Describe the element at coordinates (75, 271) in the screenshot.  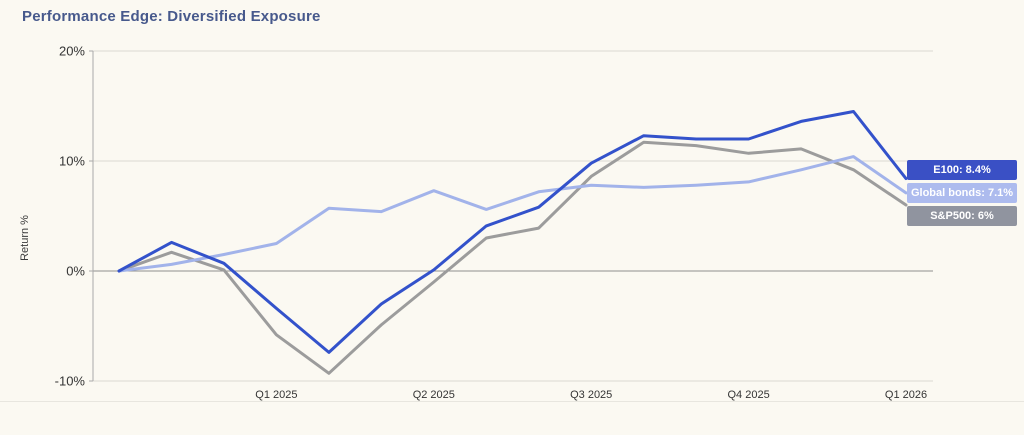
I see `y-tick-label: 0%` at that location.